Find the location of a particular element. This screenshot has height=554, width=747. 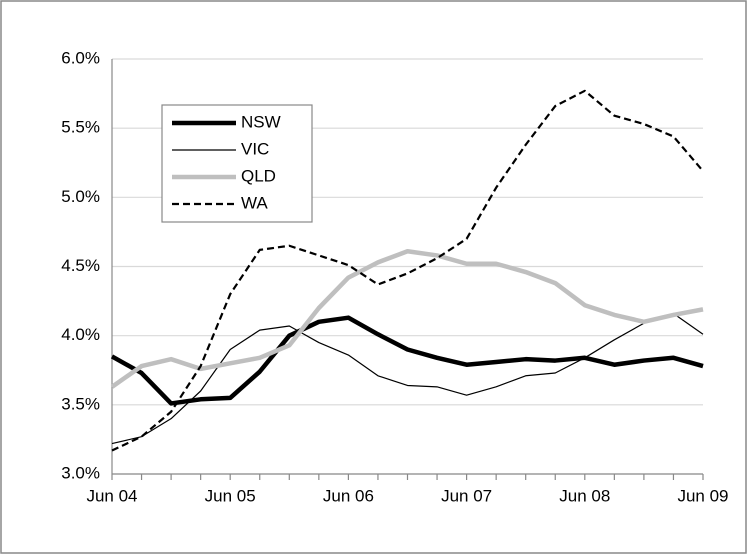

legend-label: QLD is located at coordinates (258, 175).